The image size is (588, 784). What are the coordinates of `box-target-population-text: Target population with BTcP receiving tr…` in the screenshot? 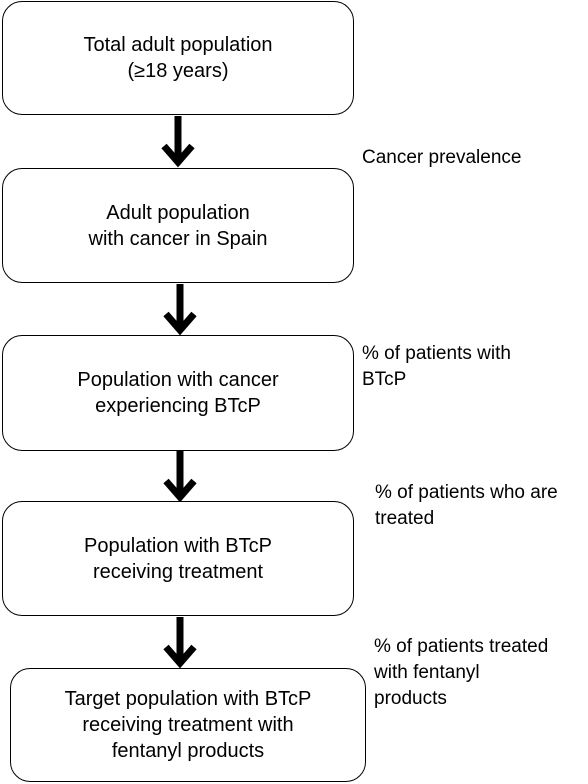 It's located at (188, 725).